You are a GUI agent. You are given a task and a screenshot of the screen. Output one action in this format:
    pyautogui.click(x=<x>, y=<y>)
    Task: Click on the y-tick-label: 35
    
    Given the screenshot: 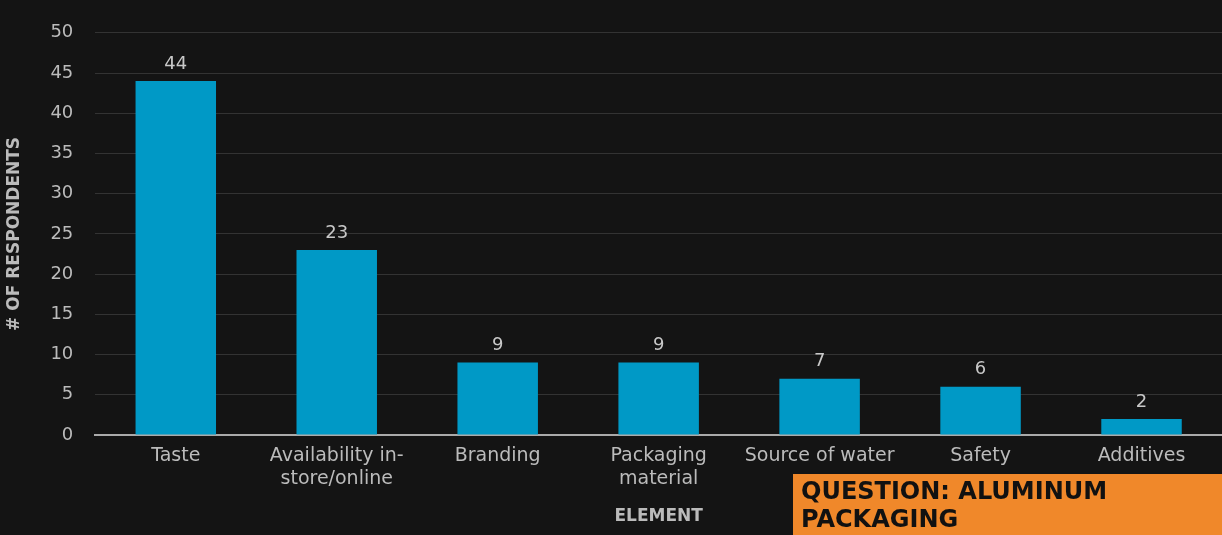 What is the action you would take?
    pyautogui.click(x=62, y=152)
    